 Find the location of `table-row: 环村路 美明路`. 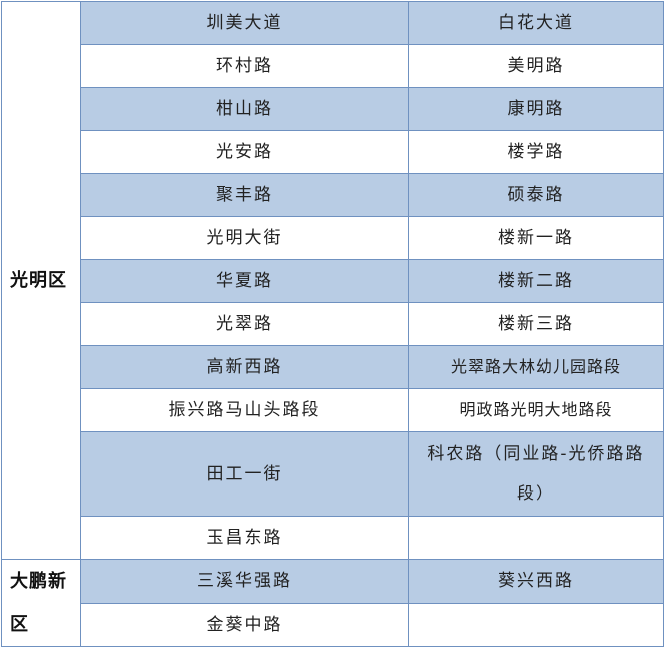

table-row: 环村路 美明路 is located at coordinates (333, 66).